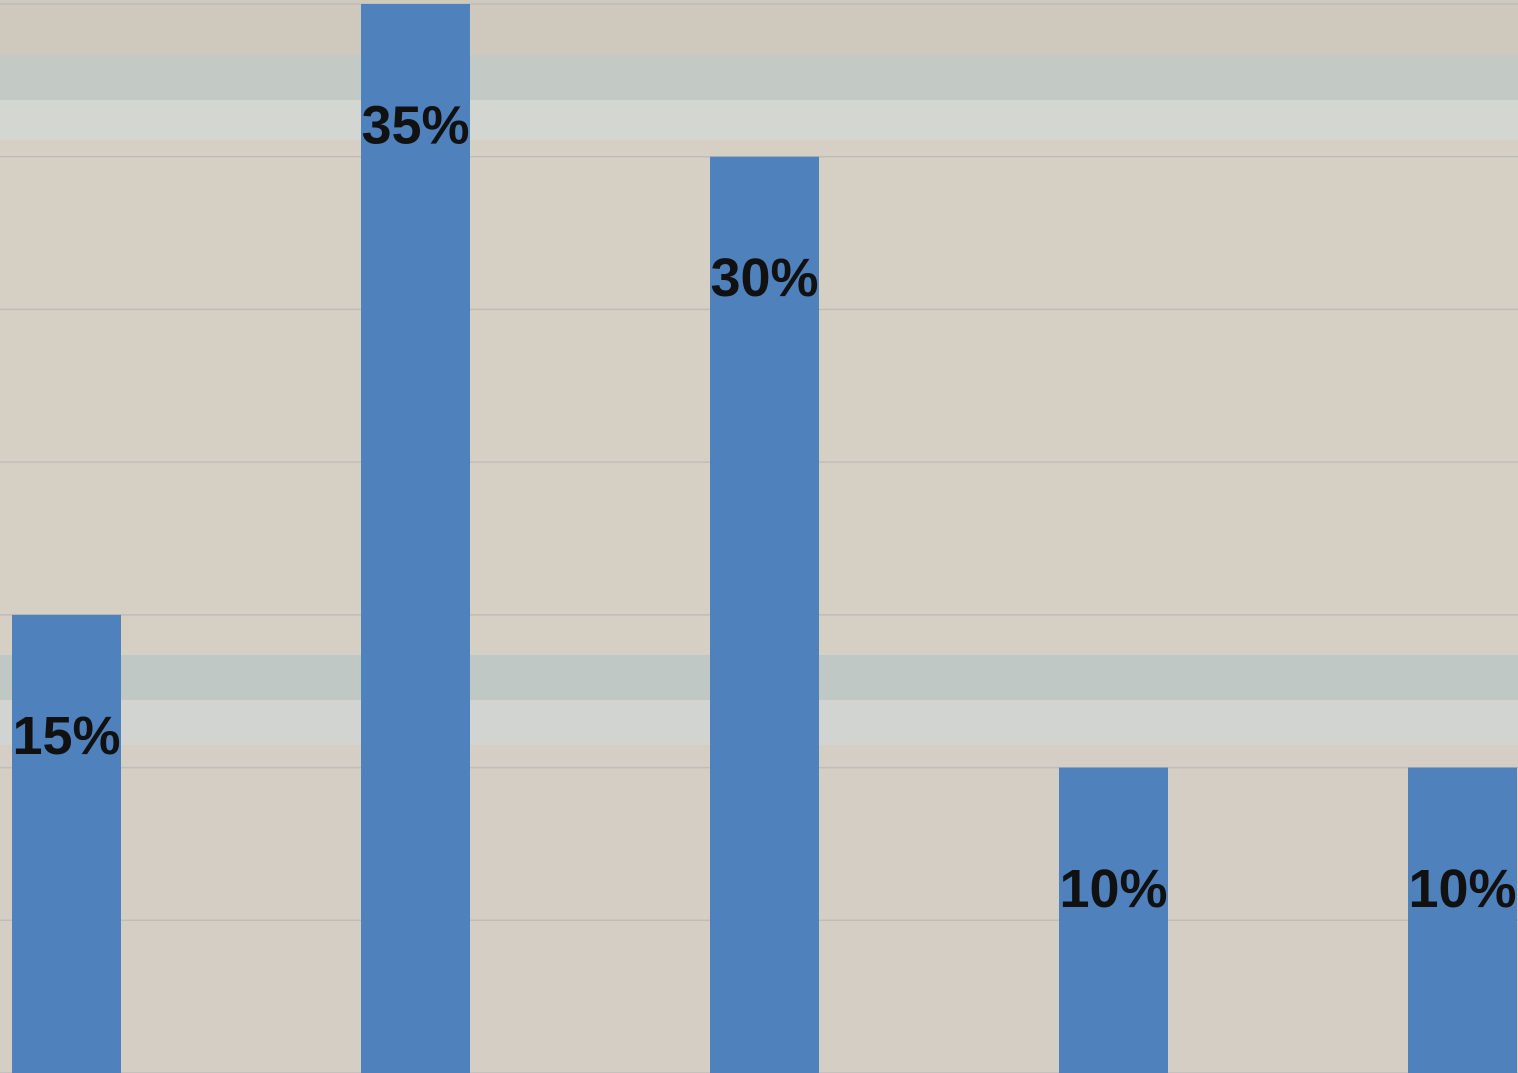 This screenshot has height=1073, width=1518. I want to click on shelf, so click(759, 77).